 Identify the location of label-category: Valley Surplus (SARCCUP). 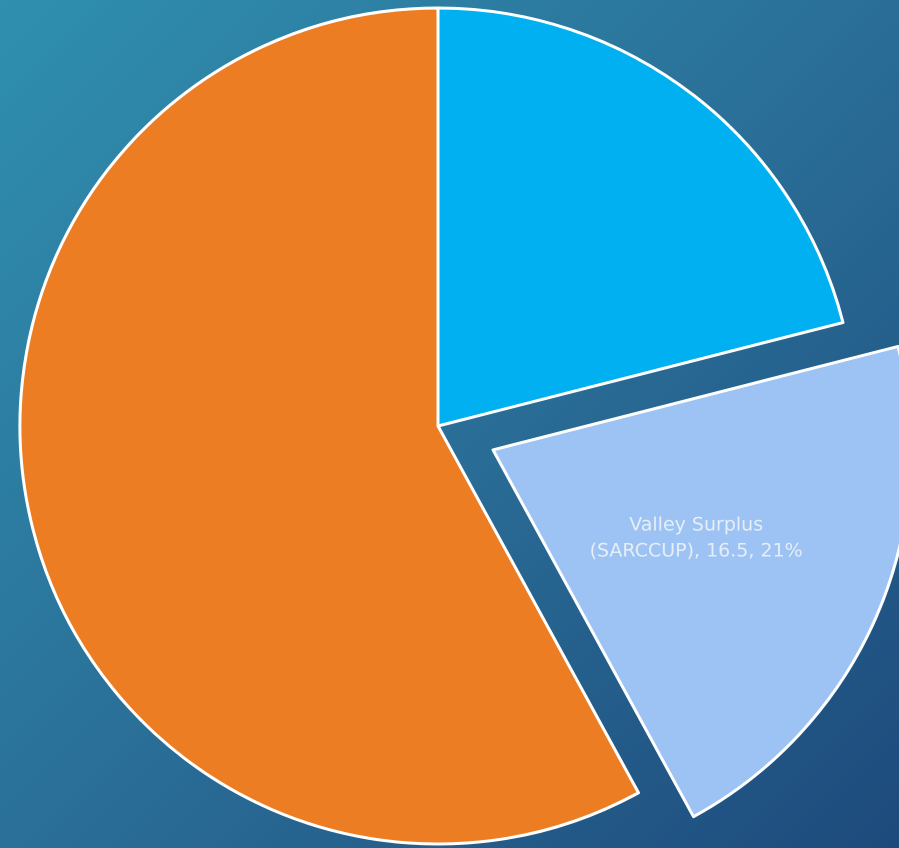
(676, 537).